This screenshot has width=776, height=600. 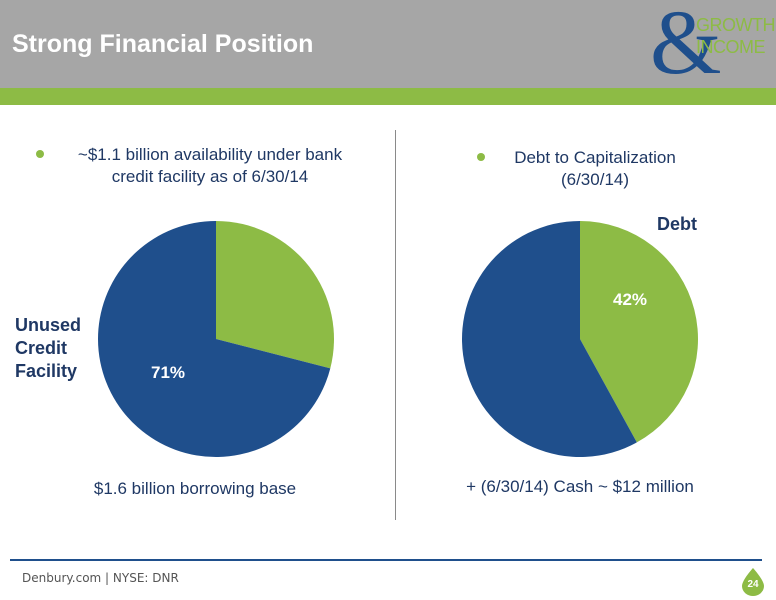 I want to click on footer-site-text: Denbury.com | NYSE: DNR, so click(x=100, y=578).